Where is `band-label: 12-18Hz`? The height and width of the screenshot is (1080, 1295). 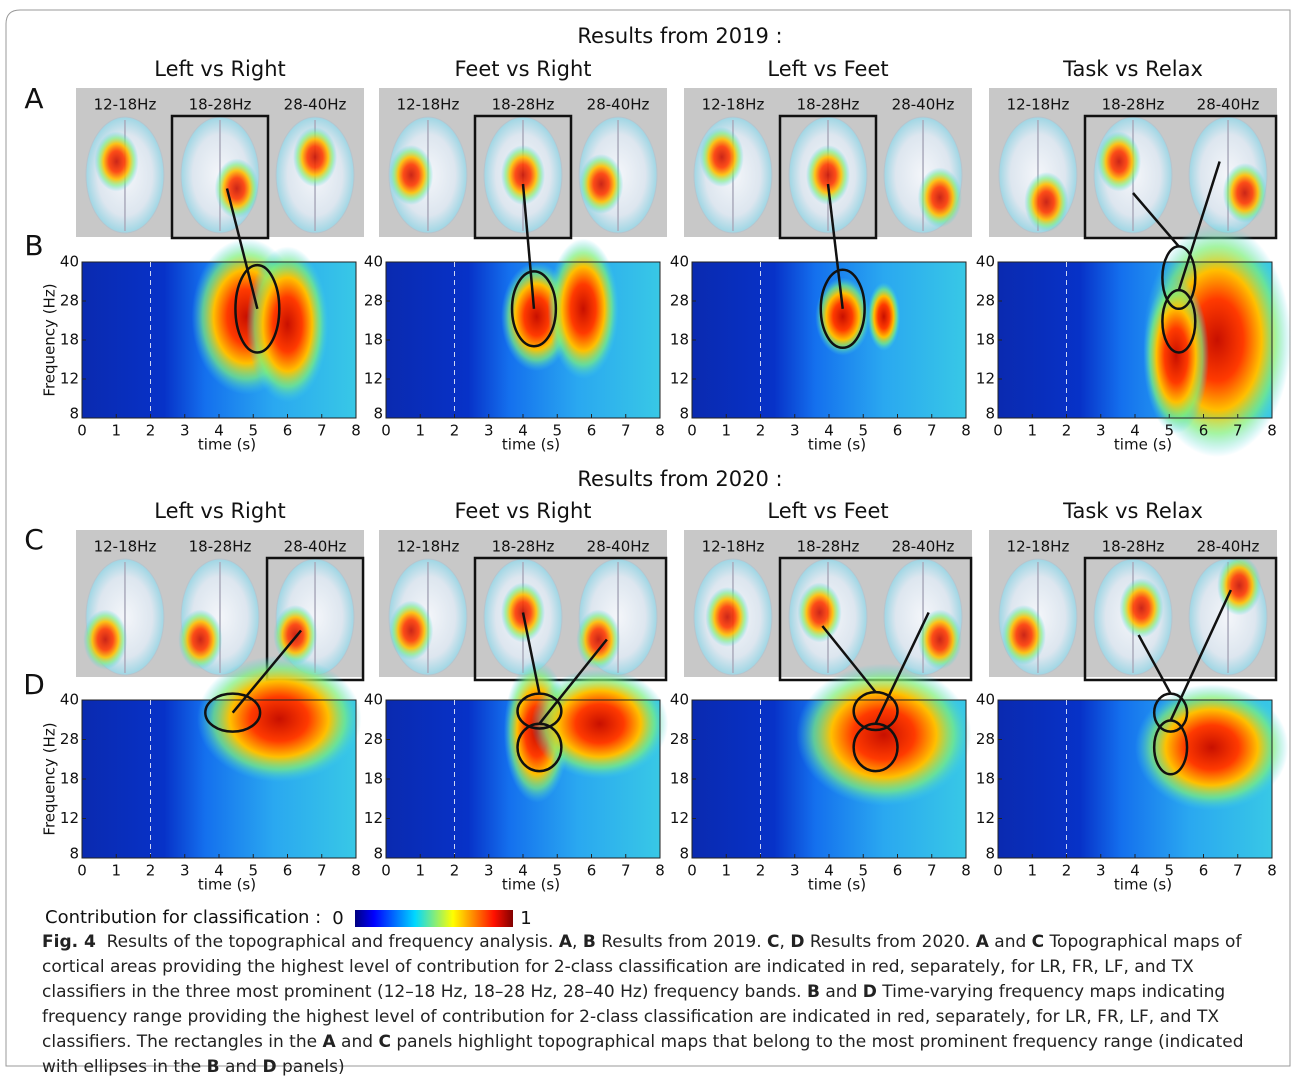 band-label: 12-18Hz is located at coordinates (428, 547).